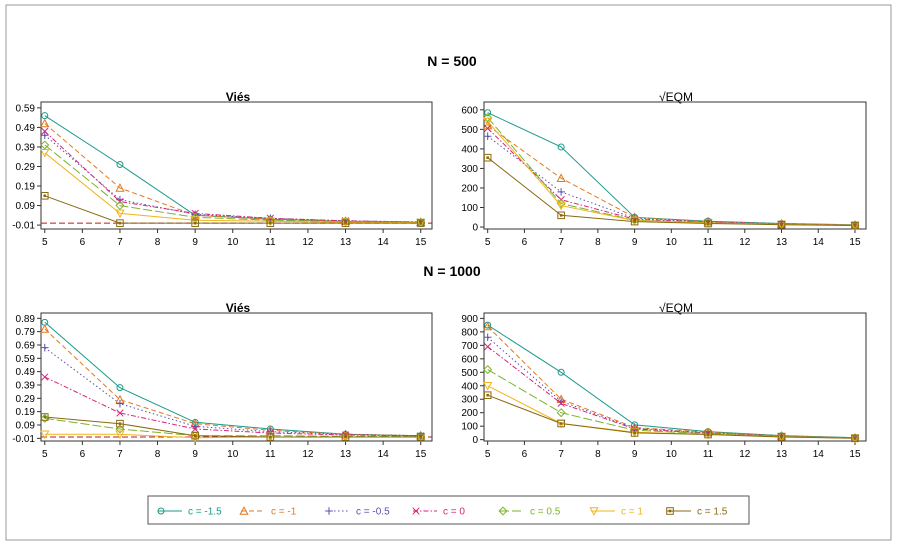 This screenshot has height=552, width=898. I want to click on legend-item: c = 1.5, so click(697, 512).